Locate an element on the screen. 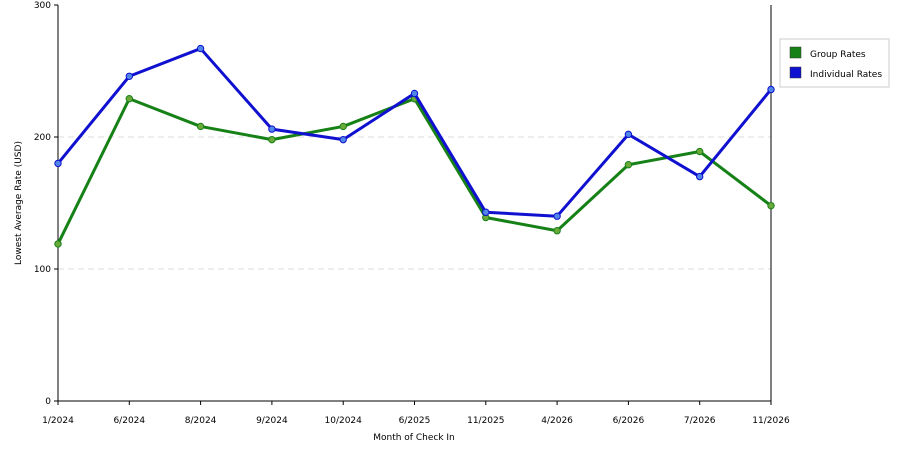 The image size is (900, 450). y-tick-label: 300 is located at coordinates (42, 6).